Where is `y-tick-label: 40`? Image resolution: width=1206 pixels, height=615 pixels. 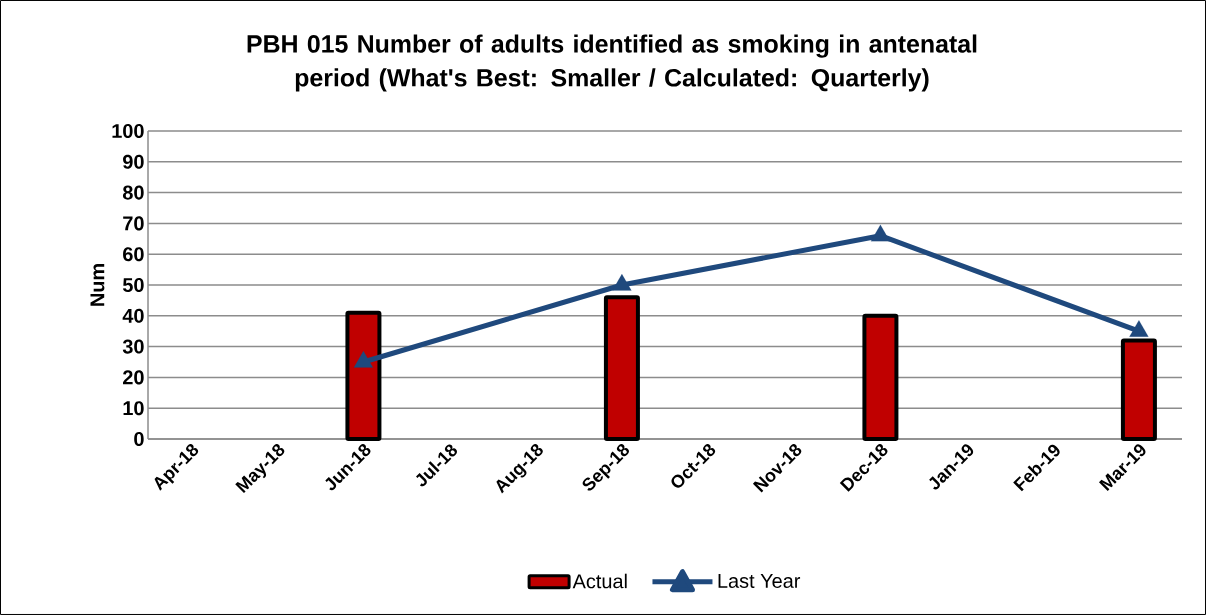
y-tick-label: 40 is located at coordinates (133, 315).